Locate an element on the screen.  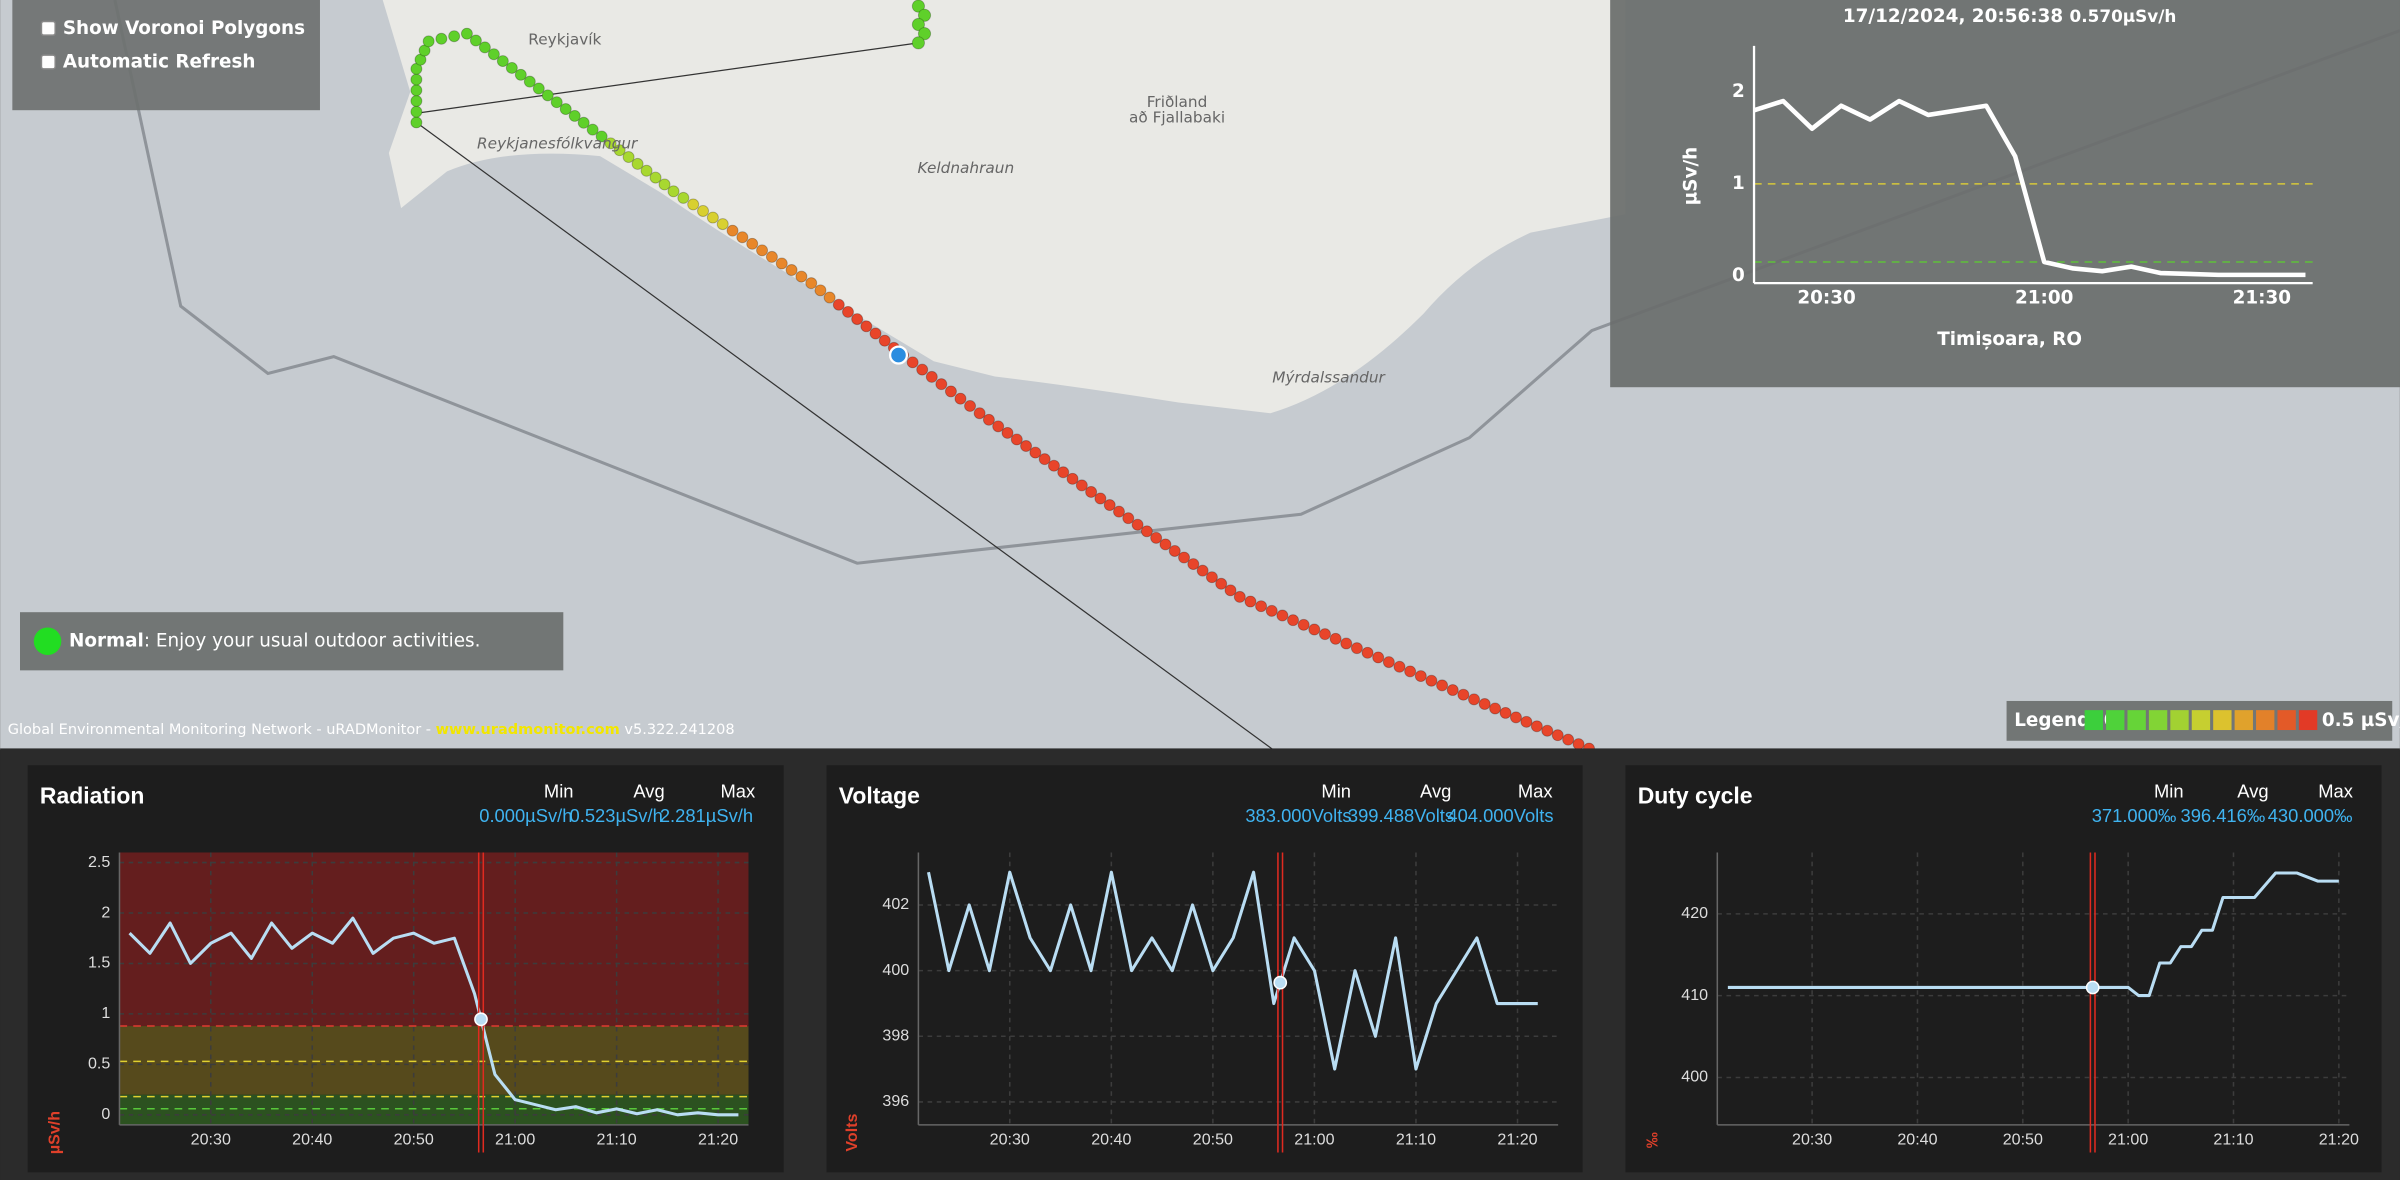
option-label: Show Voronoi Polygons is located at coordinates (184, 28).